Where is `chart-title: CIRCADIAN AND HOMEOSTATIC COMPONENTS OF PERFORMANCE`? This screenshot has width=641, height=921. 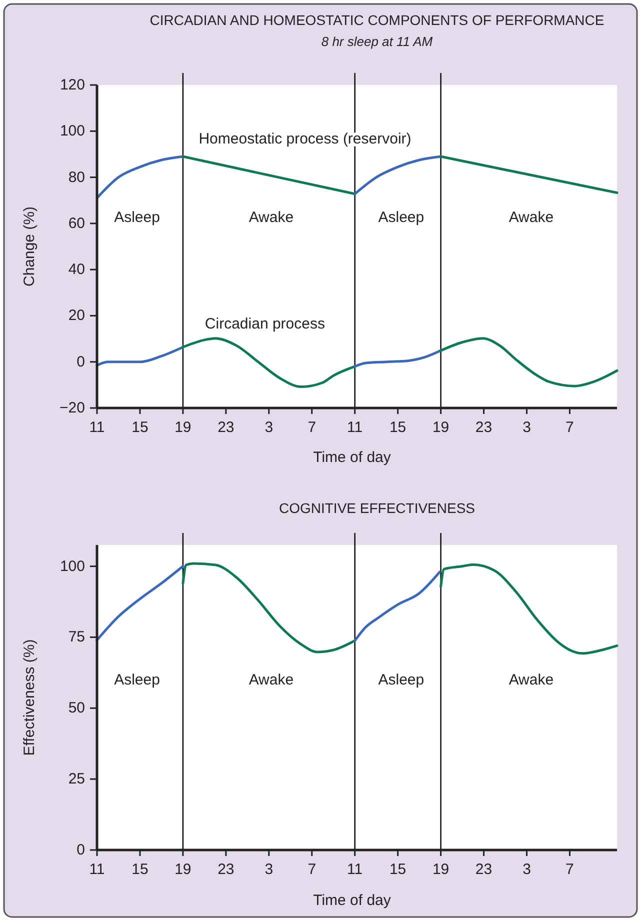 chart-title: CIRCADIAN AND HOMEOSTATIC COMPONENTS OF PERFORMANCE is located at coordinates (377, 20).